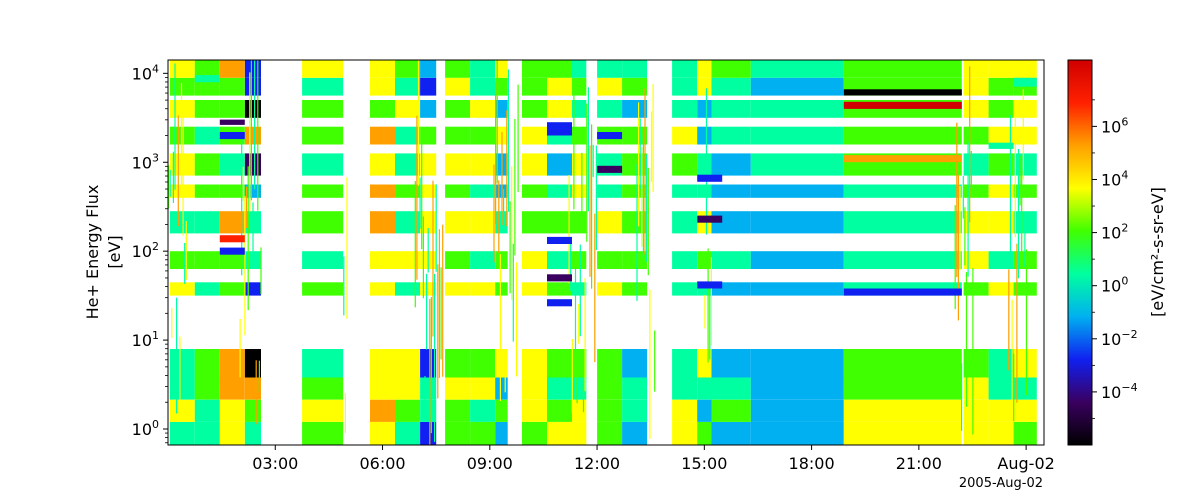 This screenshot has height=500, width=1200. Describe the element at coordinates (812, 463) in the screenshot. I see `x-tick-label: 18:00` at that location.